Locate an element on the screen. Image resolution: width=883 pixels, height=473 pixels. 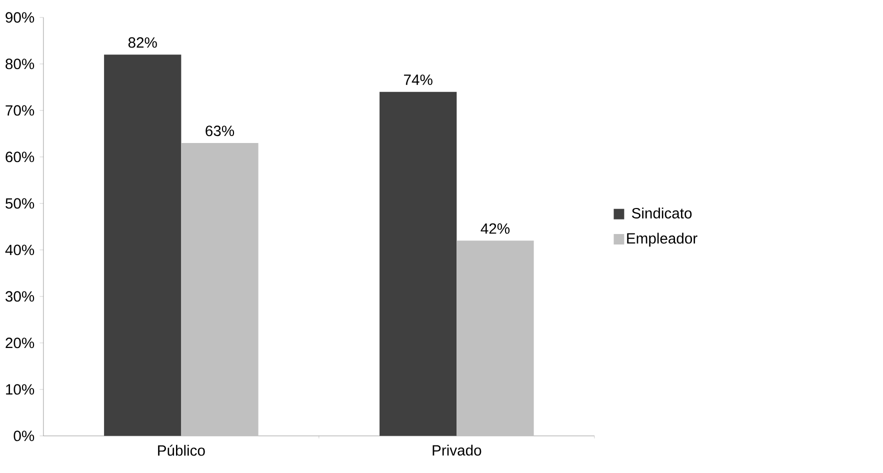
x-tick-label: Público is located at coordinates (181, 450).